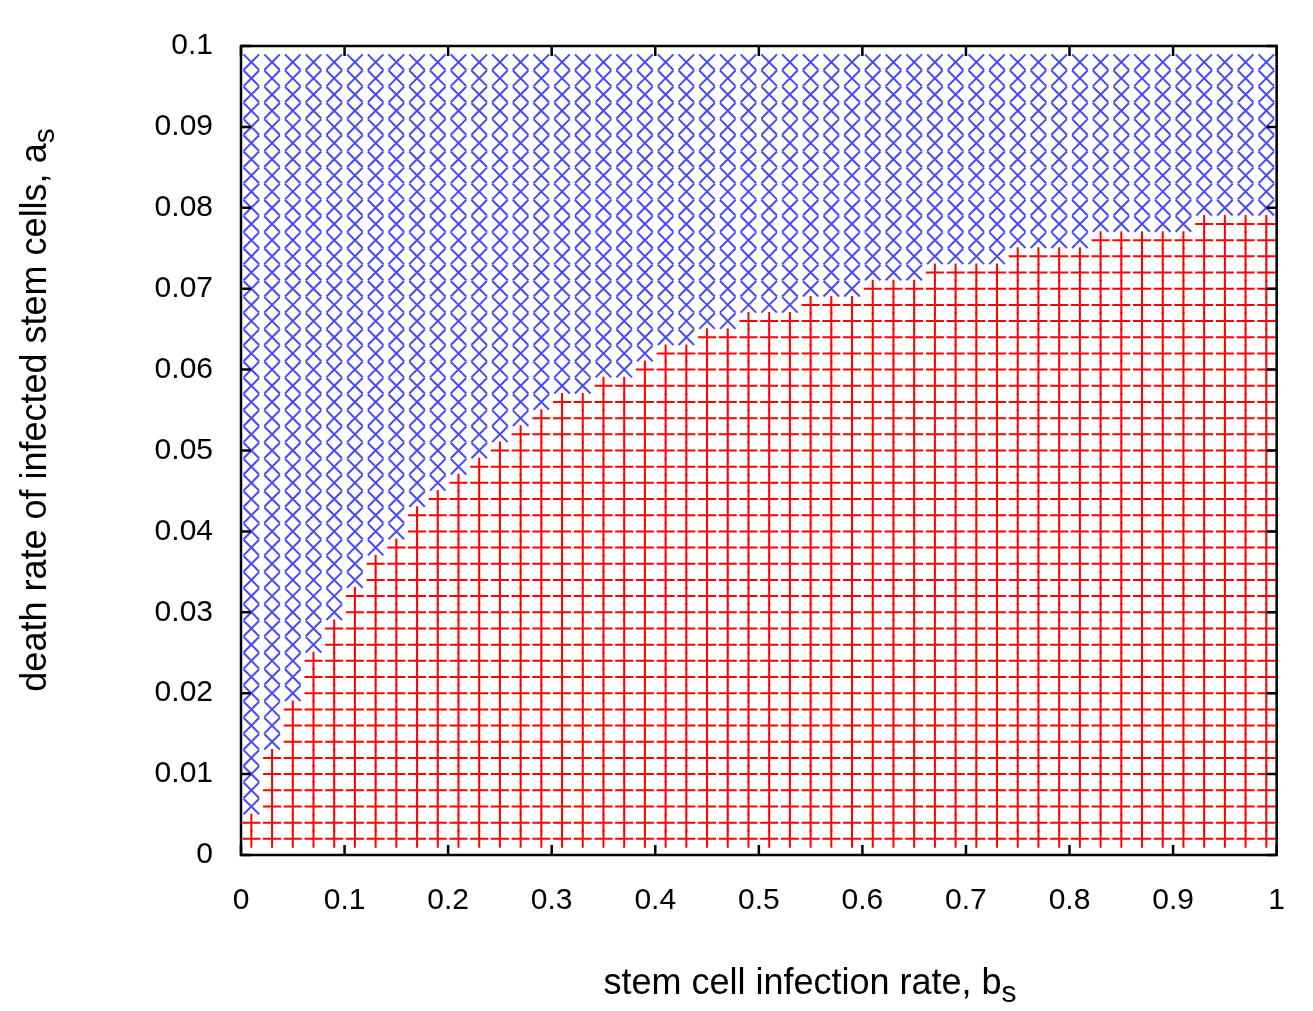 Image resolution: width=1313 pixels, height=1011 pixels. What do you see at coordinates (183, 691) in the screenshot?
I see `y-tick-label: 0.02` at bounding box center [183, 691].